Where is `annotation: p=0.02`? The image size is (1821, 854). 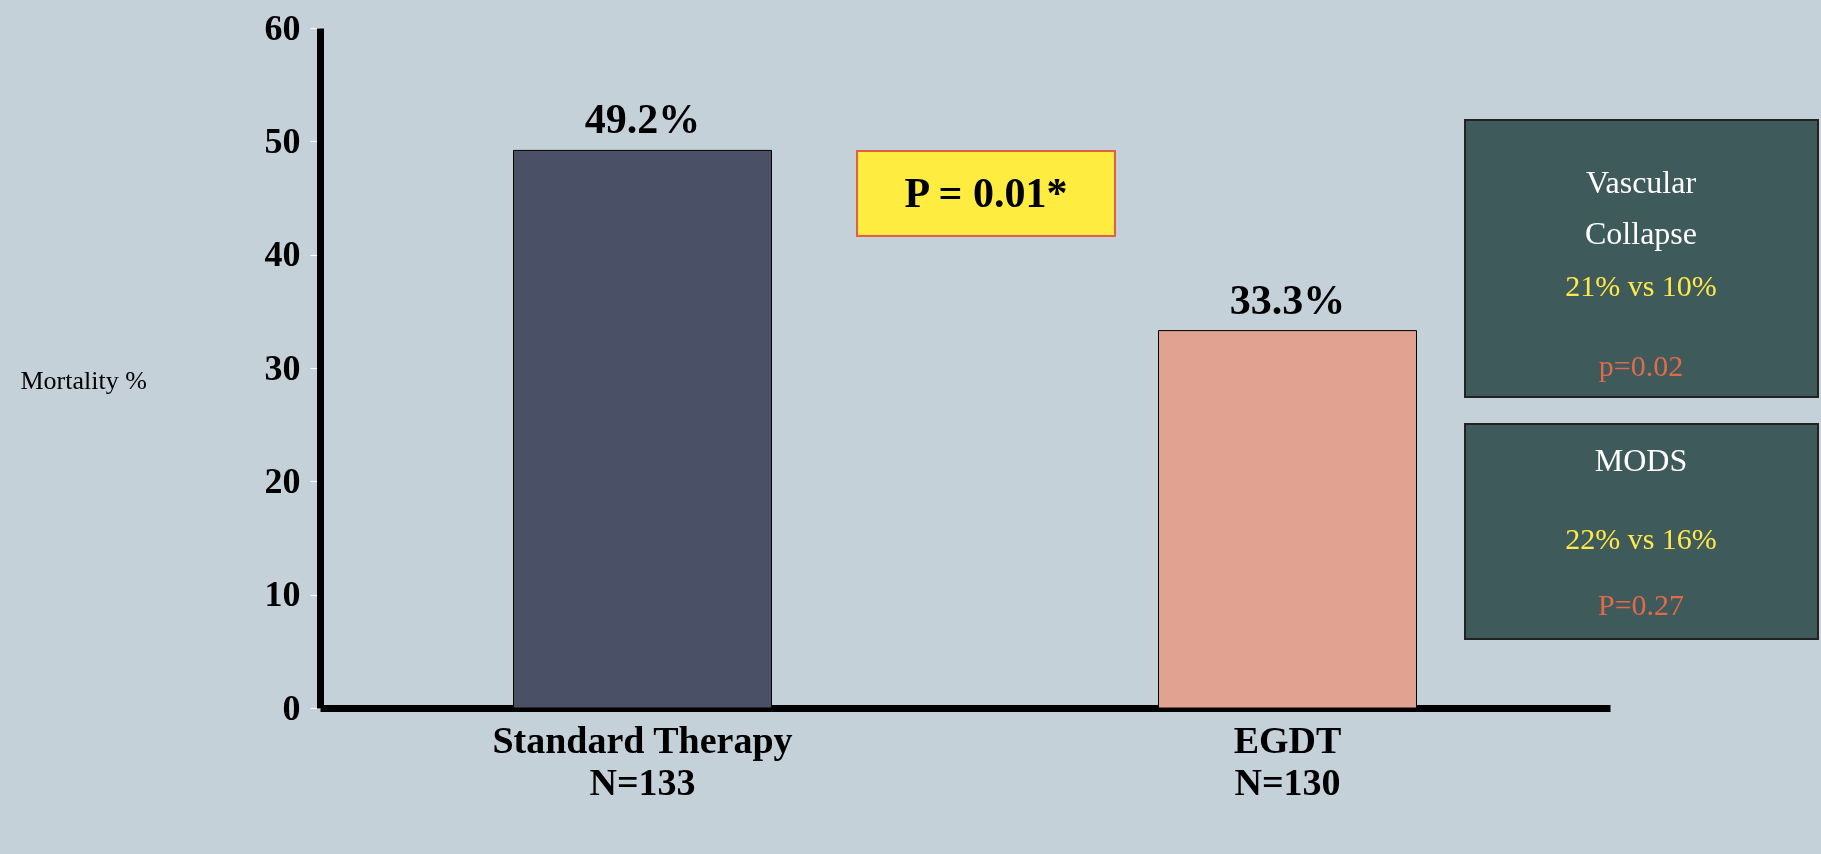 annotation: p=0.02 is located at coordinates (1641, 365).